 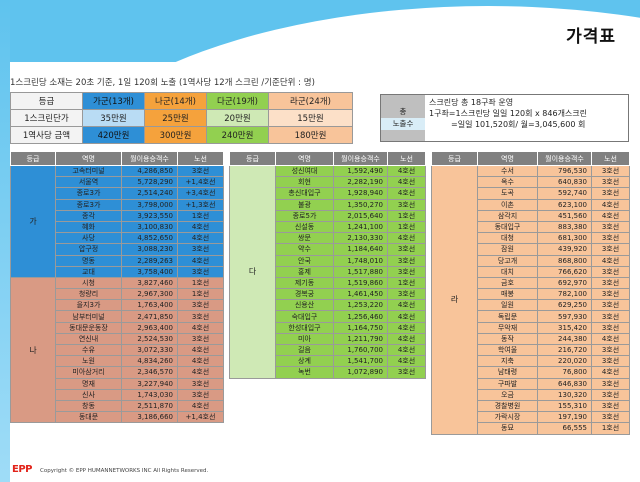 What do you see at coordinates (328, 372) in the screenshot?
I see `table-row: 녹번 1,072,890 3호선` at bounding box center [328, 372].